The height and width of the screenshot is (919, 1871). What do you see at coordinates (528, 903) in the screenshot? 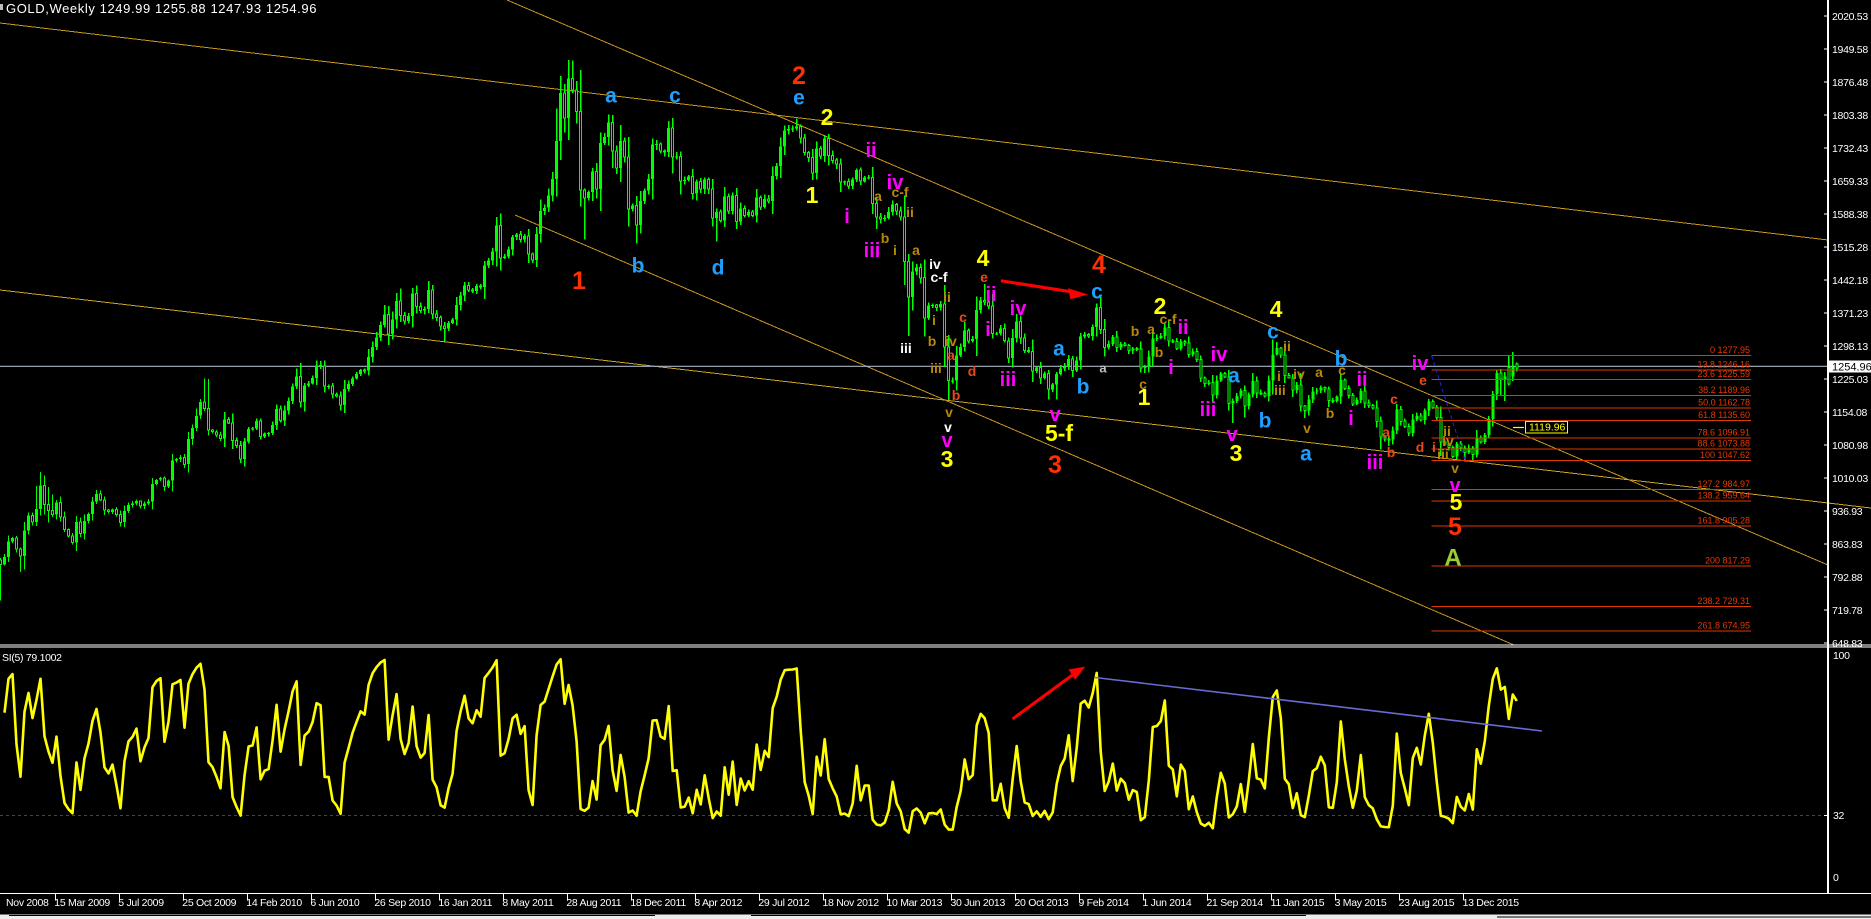
I see `svg-text: 8 May 2011` at bounding box center [528, 903].